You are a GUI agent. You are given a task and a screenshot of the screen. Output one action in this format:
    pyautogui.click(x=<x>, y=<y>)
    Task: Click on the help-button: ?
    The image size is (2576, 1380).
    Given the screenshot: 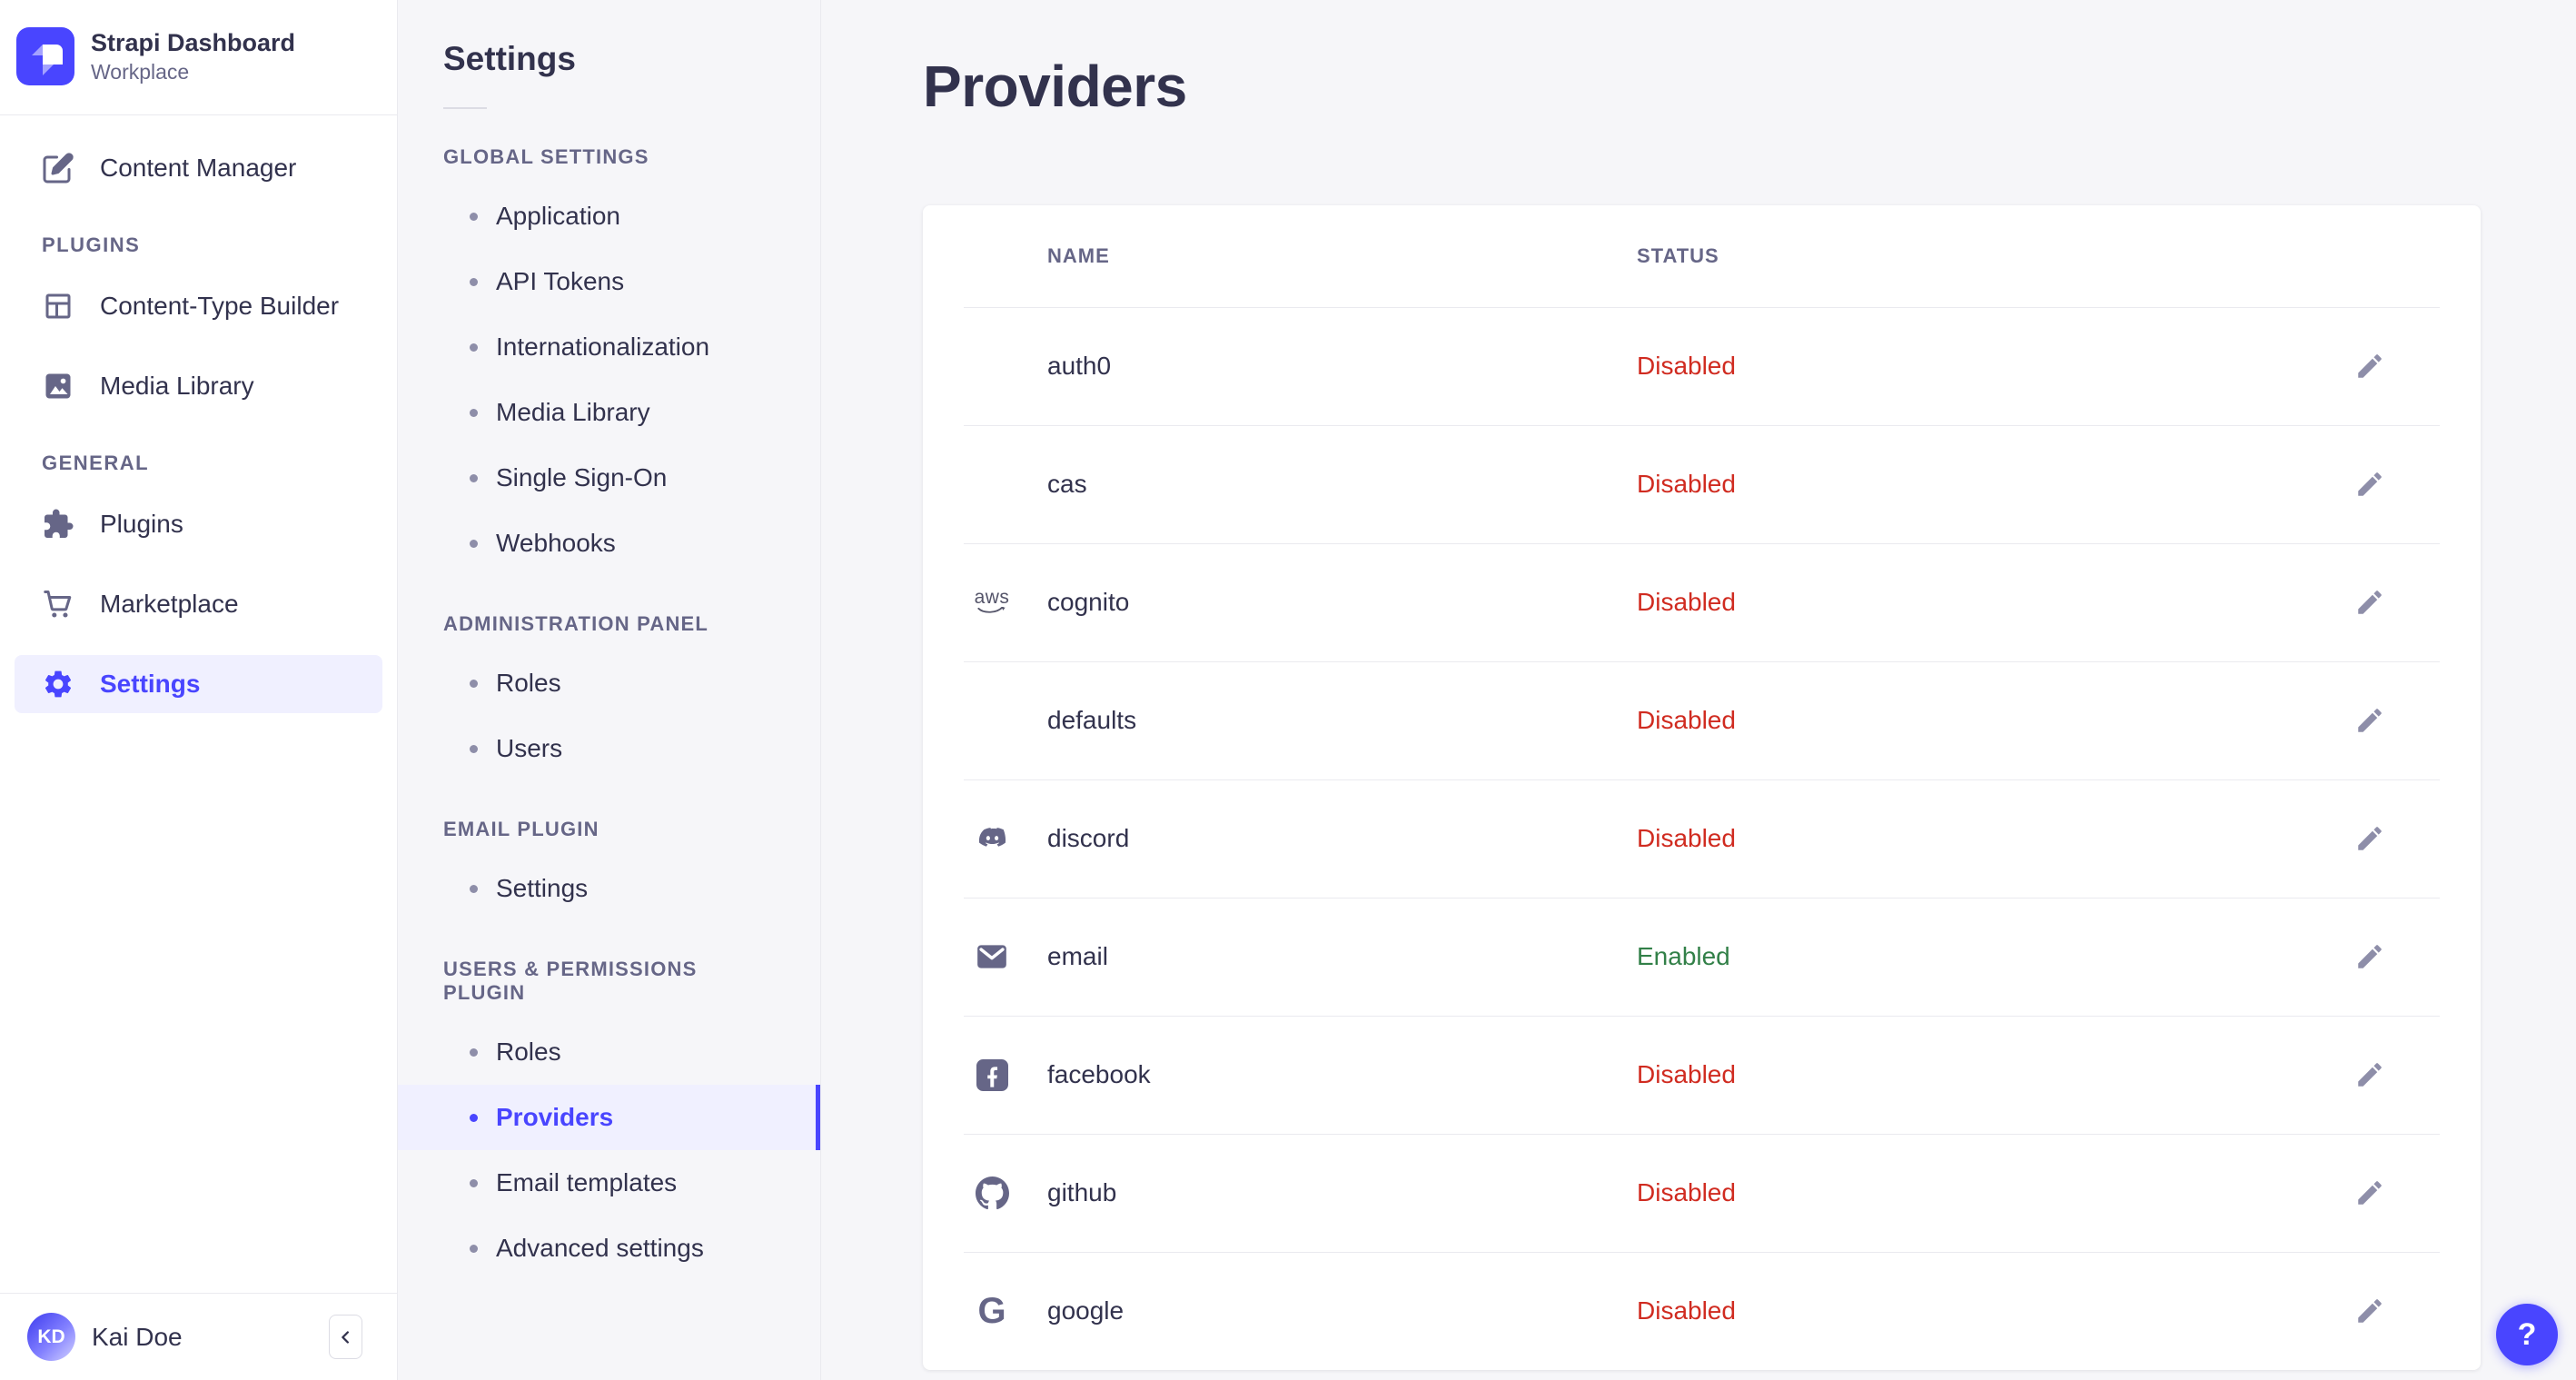 What is the action you would take?
    pyautogui.click(x=2527, y=1334)
    